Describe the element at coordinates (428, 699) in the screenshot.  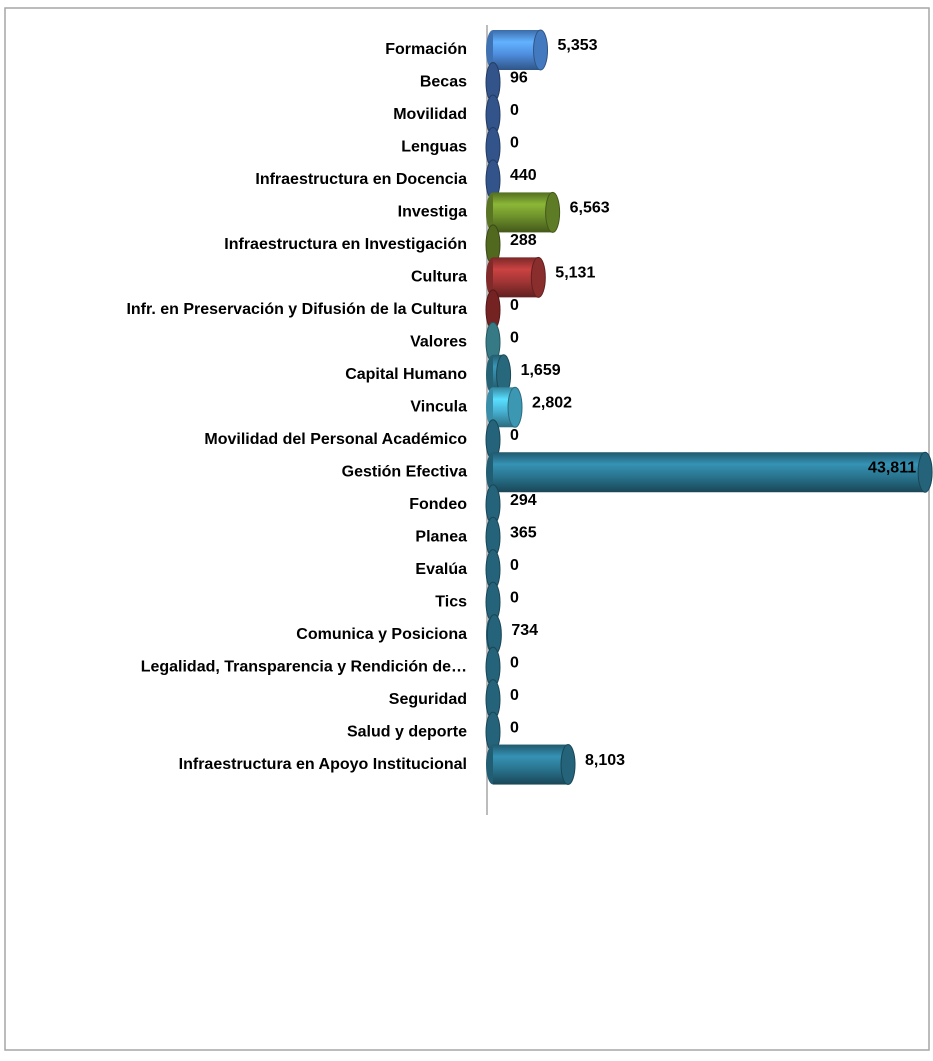
I see `category-label: Seguridad` at that location.